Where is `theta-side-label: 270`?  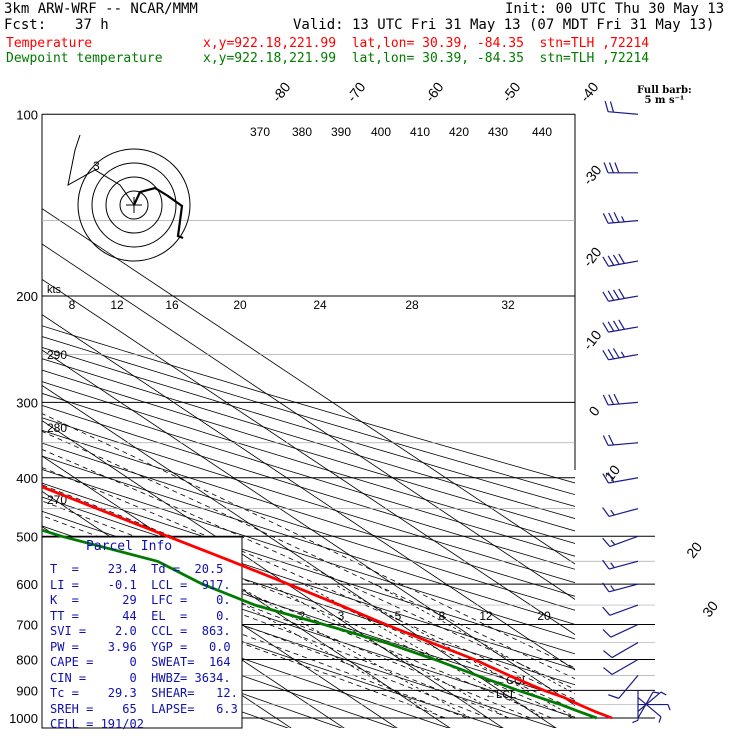 theta-side-label: 270 is located at coordinates (57, 500).